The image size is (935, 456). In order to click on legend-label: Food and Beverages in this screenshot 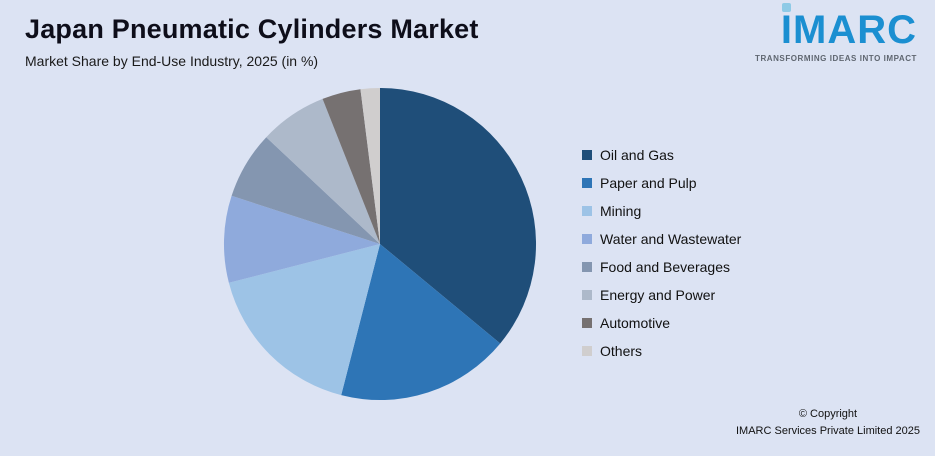, I will do `click(665, 267)`.